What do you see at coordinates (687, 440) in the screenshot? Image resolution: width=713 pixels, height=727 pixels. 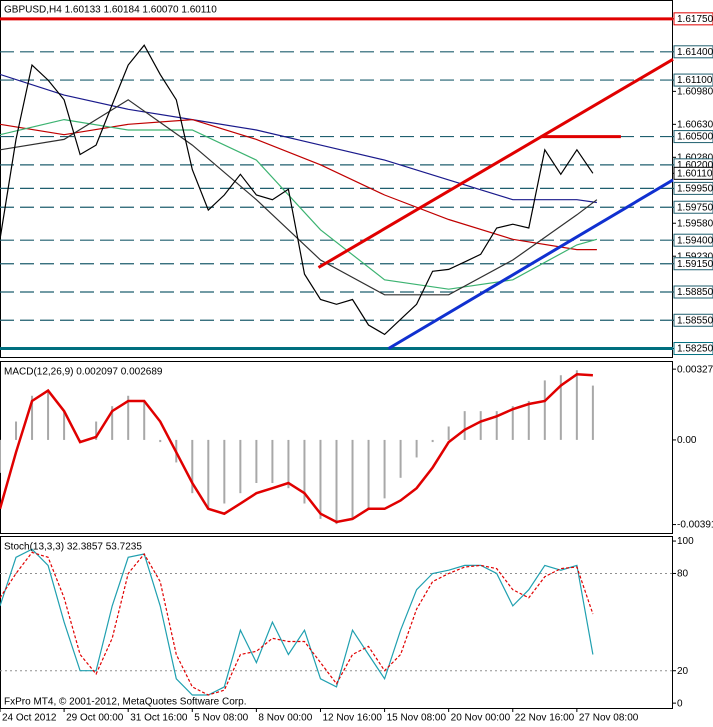 I see `y-tick-label: 0.00` at bounding box center [687, 440].